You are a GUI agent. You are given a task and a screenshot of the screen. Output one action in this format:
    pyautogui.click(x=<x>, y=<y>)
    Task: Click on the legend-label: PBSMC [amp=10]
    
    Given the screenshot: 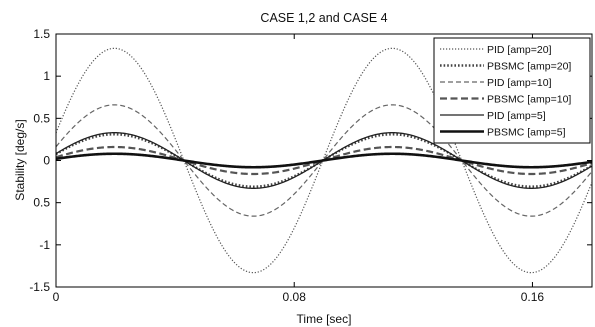 What is the action you would take?
    pyautogui.click(x=529, y=100)
    